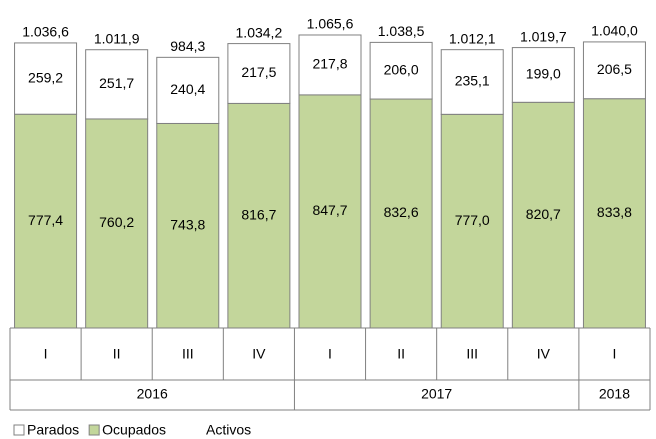 Image resolution: width=656 pixels, height=439 pixels. I want to click on value-label: 206,5, so click(614, 69).